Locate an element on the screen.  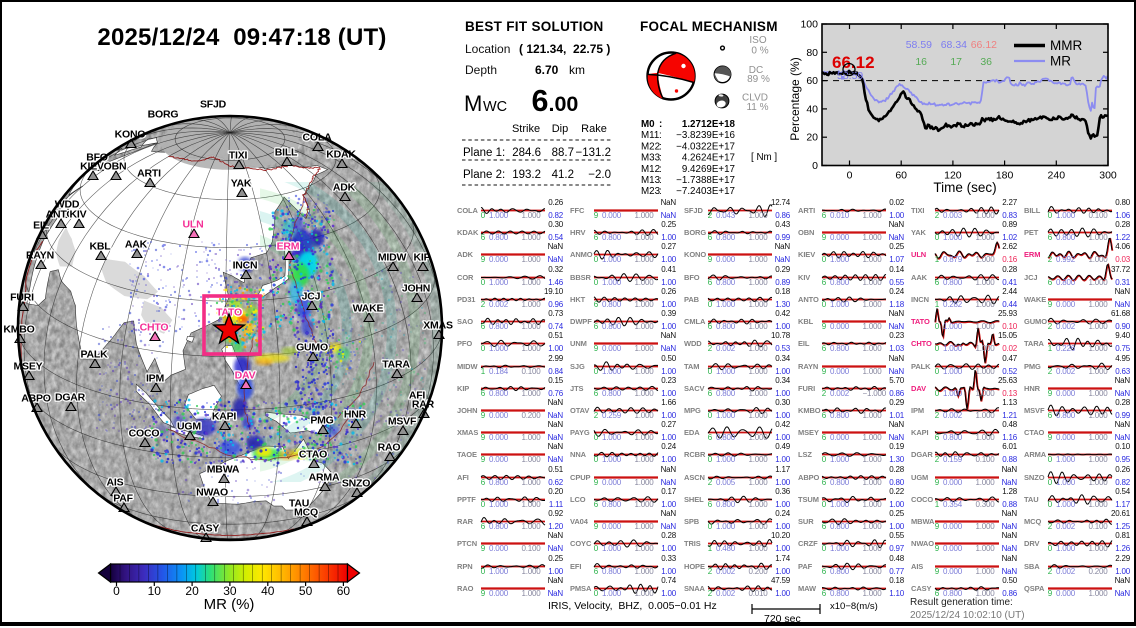
svg-text: M22: is located at coordinates (651, 146).